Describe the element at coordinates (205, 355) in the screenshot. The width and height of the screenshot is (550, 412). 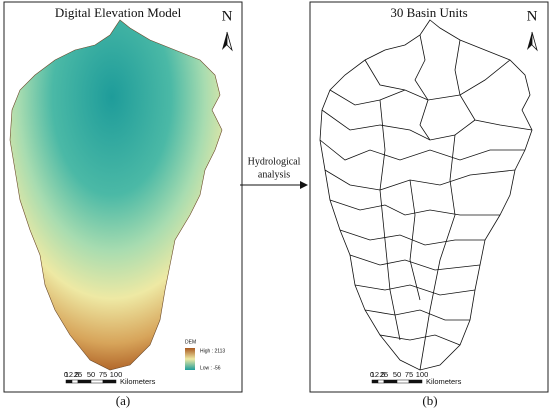
I see `legend: DEM High : 2113 Low : -56` at that location.